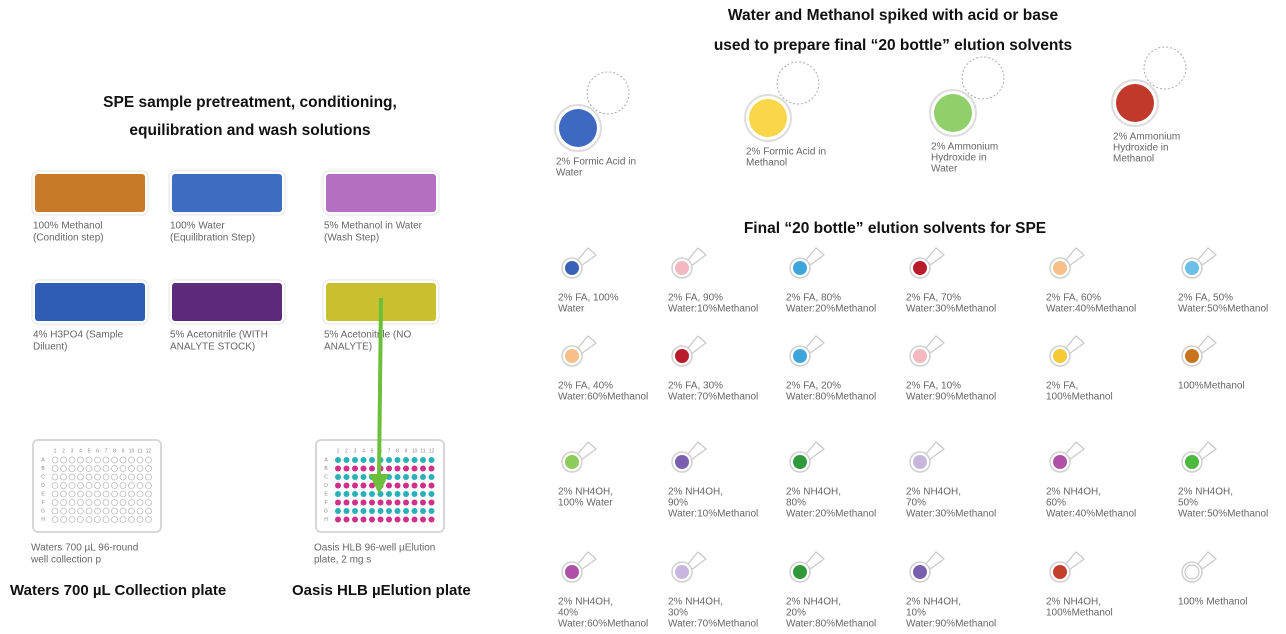 The image size is (1286, 634). Describe the element at coordinates (348, 347) in the screenshot. I see `tile-label: ANALYTE)` at that location.